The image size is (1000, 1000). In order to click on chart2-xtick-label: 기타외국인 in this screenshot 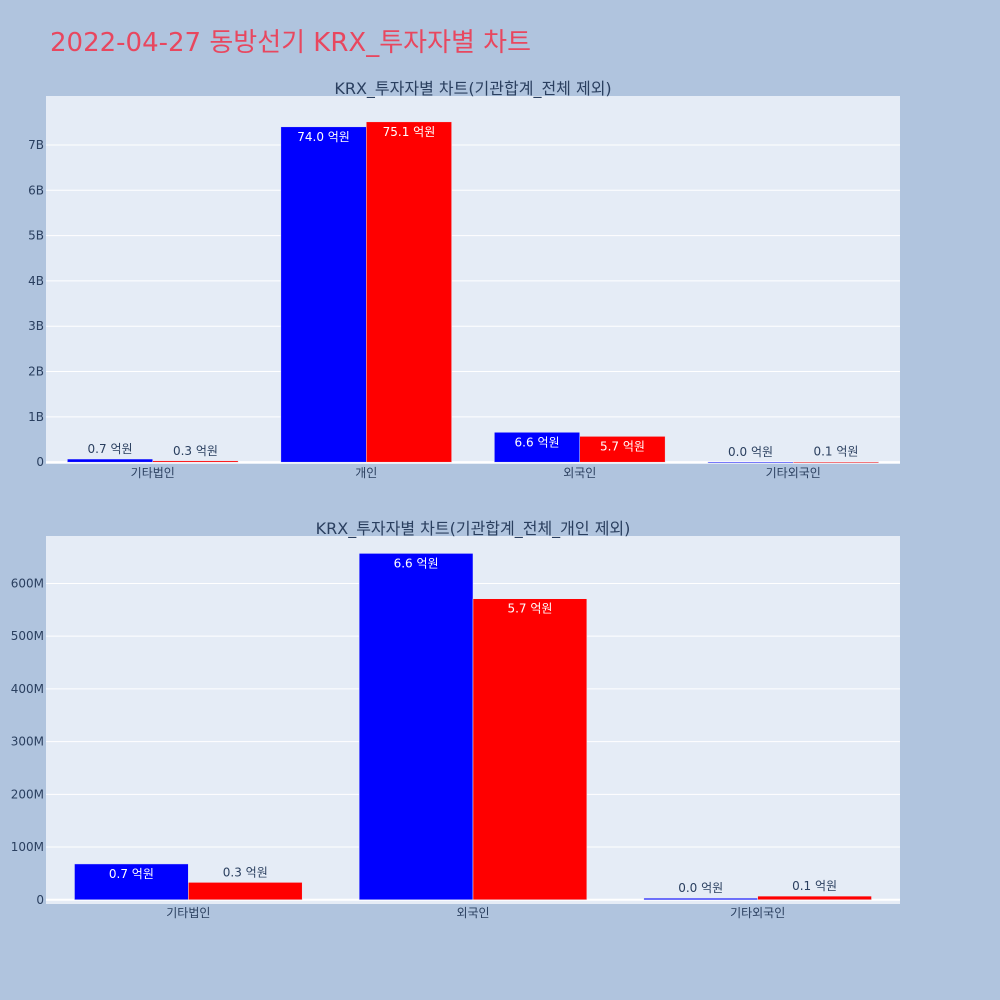, I will do `click(757, 913)`.